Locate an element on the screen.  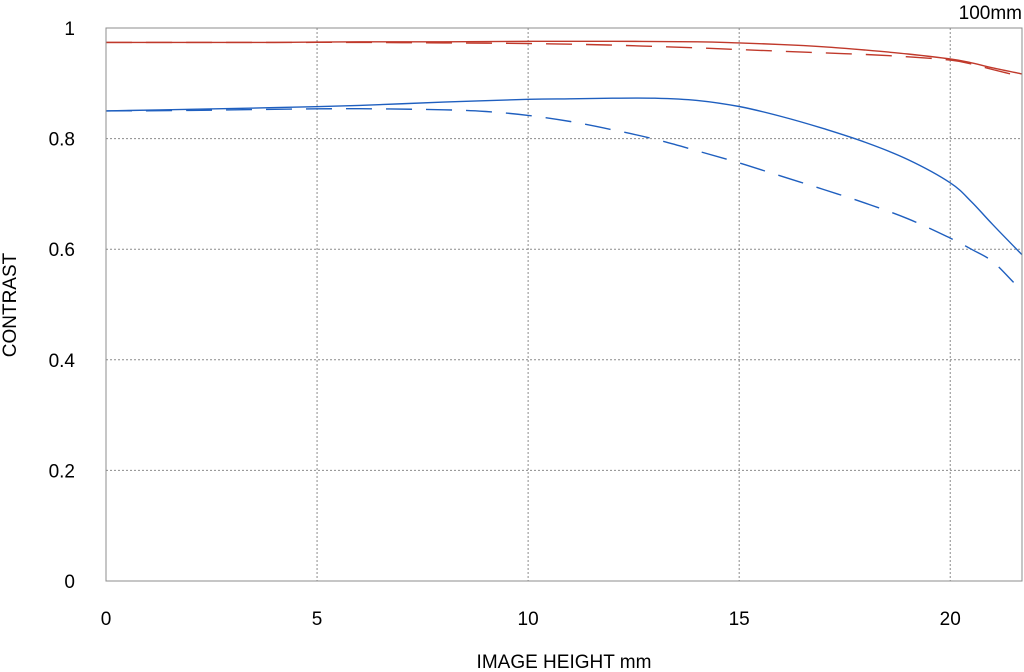
y-tick-label: 0.8 is located at coordinates (62, 140).